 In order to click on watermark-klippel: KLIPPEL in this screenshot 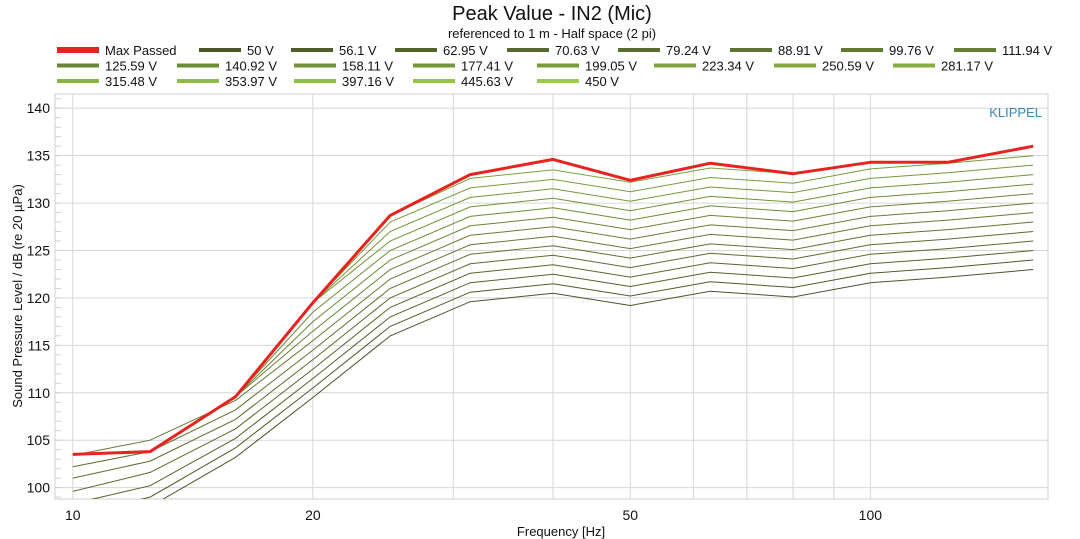, I will do `click(1015, 112)`.